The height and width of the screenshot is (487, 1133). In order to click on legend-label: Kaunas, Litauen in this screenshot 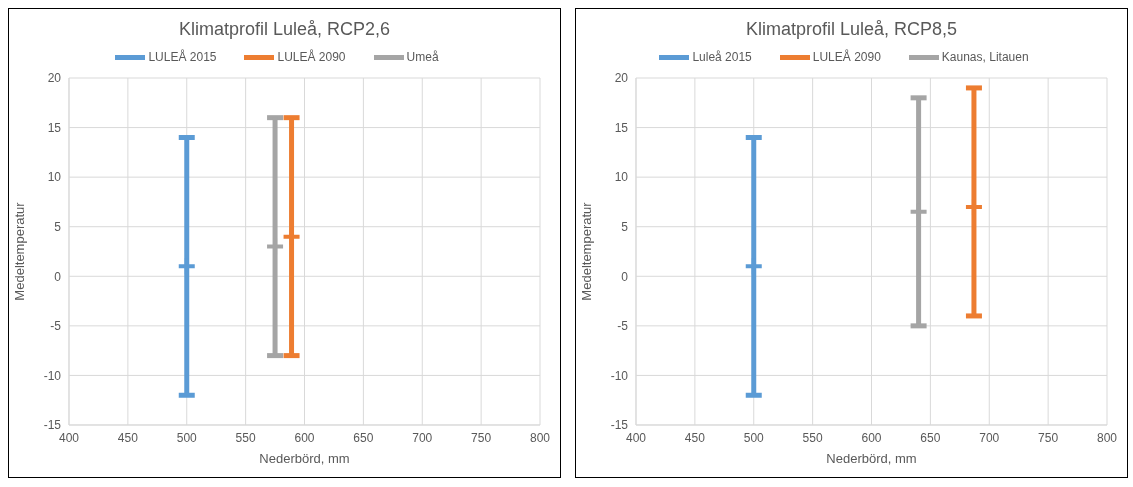, I will do `click(985, 57)`.